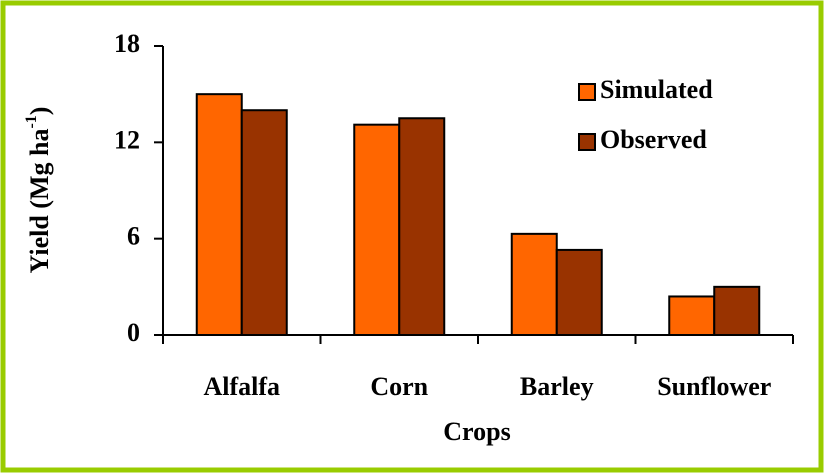  I want to click on x-axis-label: Crops, so click(476, 431).